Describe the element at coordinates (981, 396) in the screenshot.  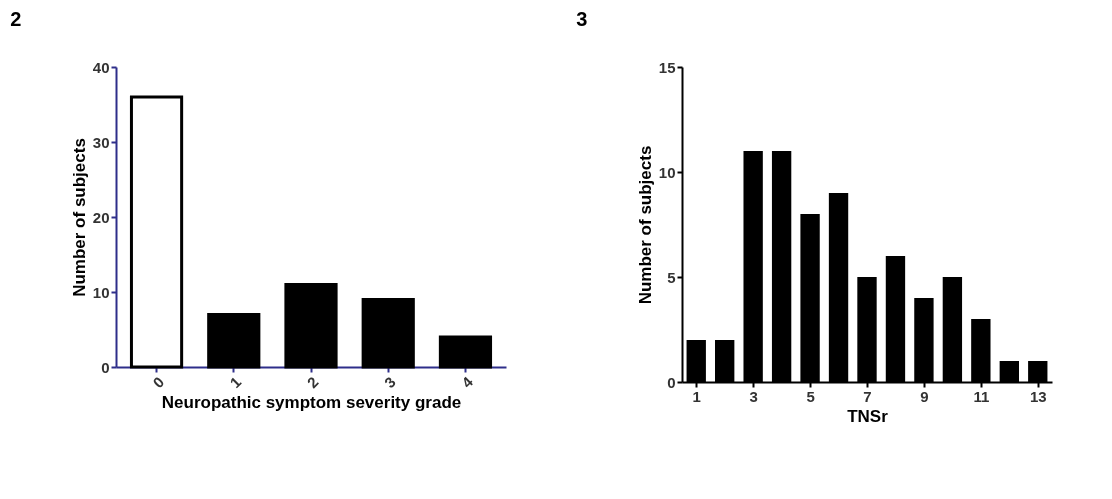
I see `x-tick-label: 11` at that location.